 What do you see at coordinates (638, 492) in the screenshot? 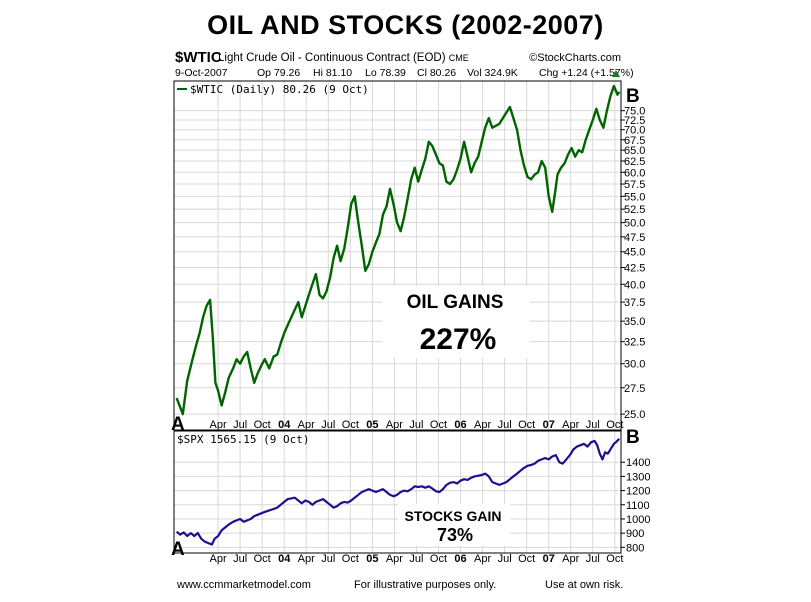
I see `spx-y-tick-label: 1200` at bounding box center [638, 492].